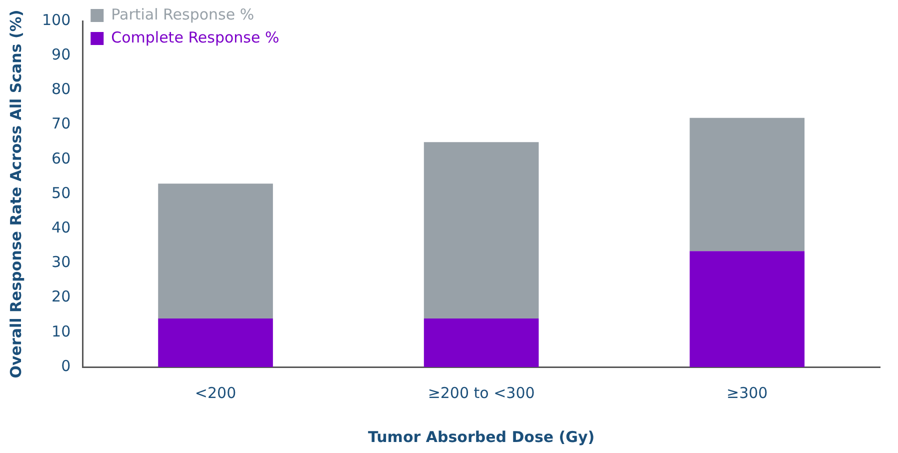 This screenshot has width=898, height=453. I want to click on legend-label: Complete Response %, so click(195, 37).